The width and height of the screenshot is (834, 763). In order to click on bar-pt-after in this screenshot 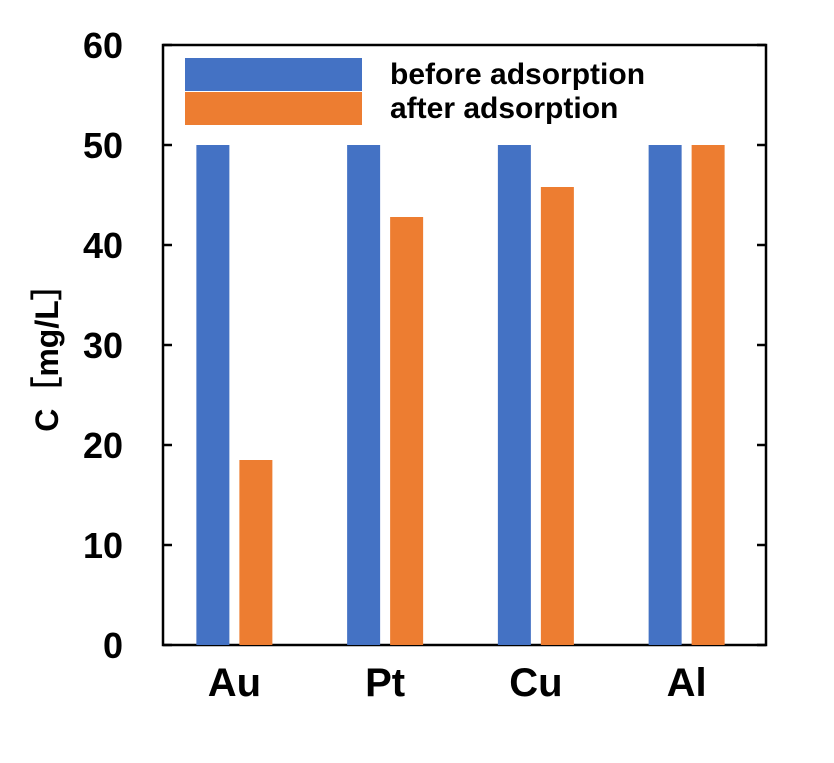, I will do `click(407, 431)`.